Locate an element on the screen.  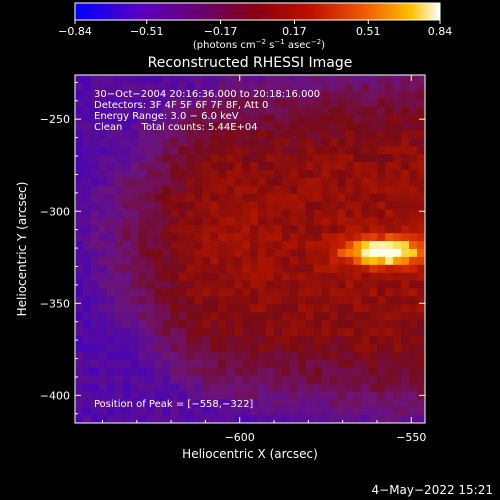
colorbar-tick-label: −0.17 is located at coordinates (221, 31).